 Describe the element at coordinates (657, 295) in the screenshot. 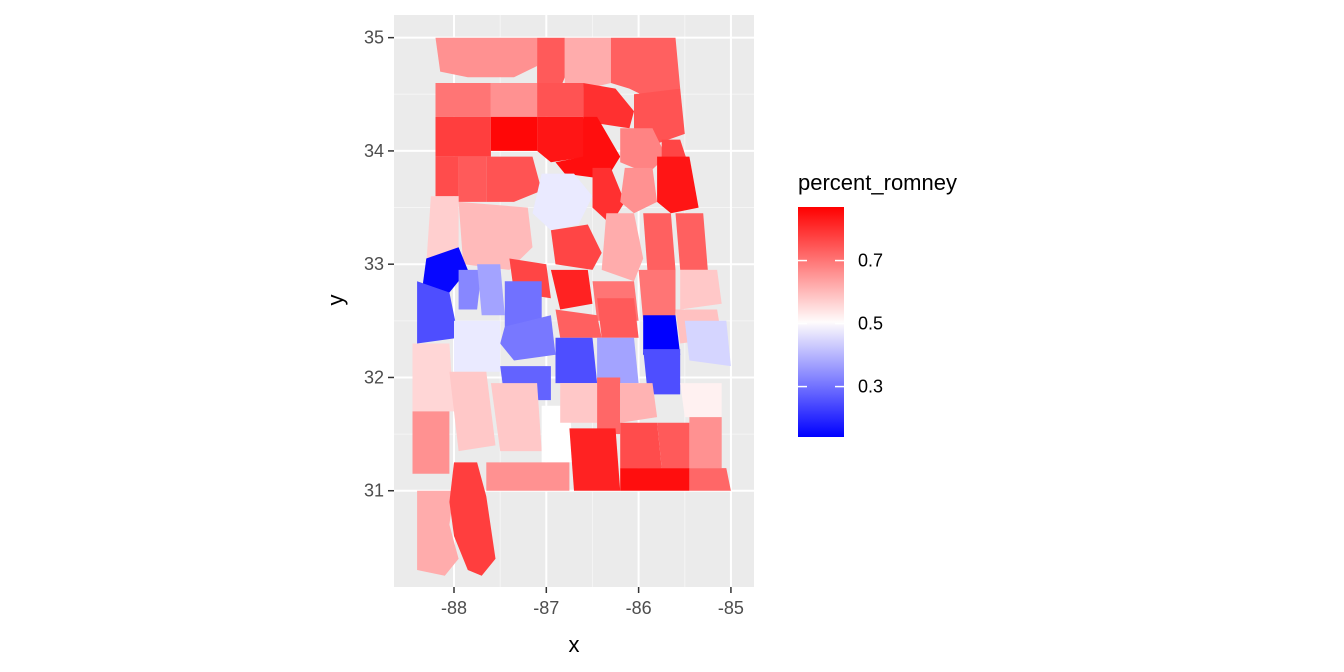

I see `county-tallapoosa` at that location.